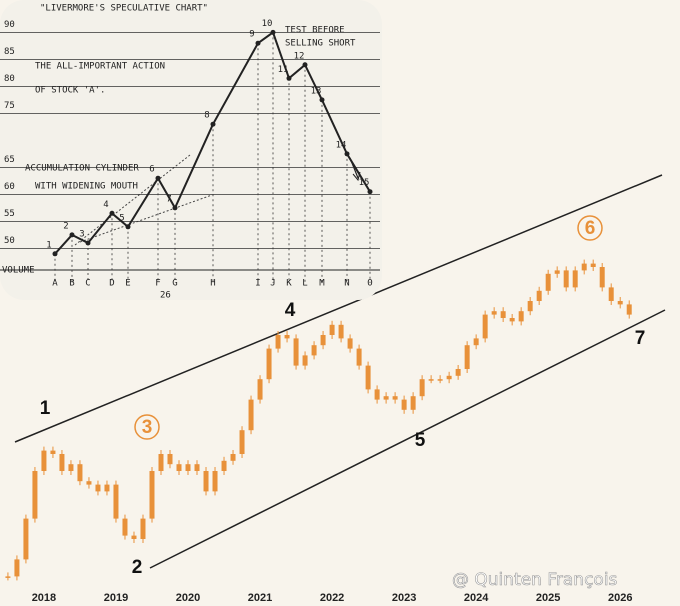 Image resolution: width=680 pixels, height=606 pixels. I want to click on wave-label: 7, so click(640, 338).